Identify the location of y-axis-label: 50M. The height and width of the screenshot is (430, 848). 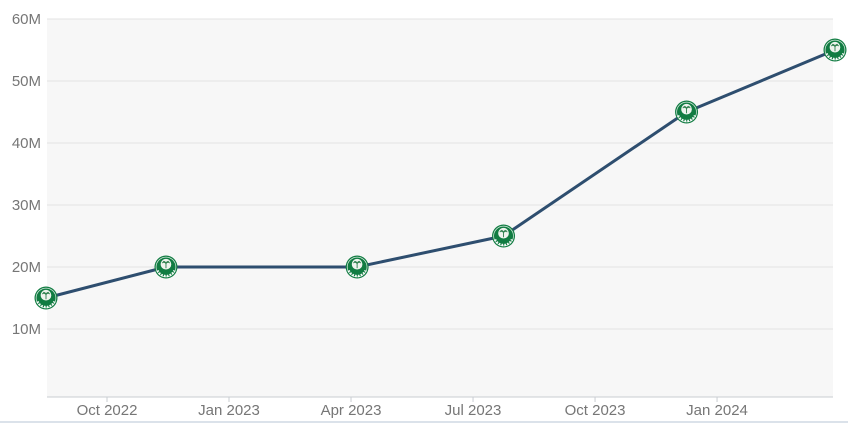
(26, 81).